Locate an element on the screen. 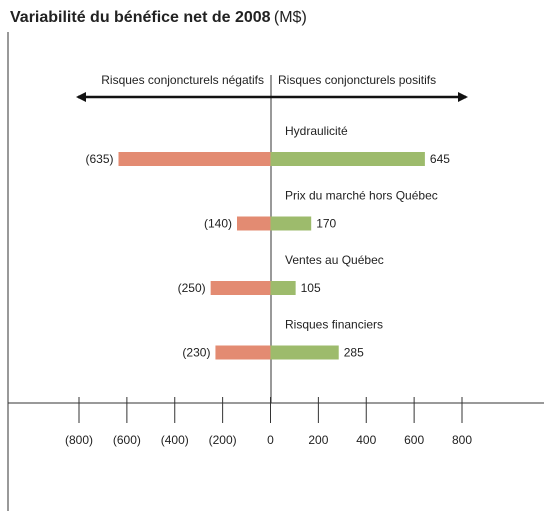 The image size is (544, 511). x-tick-label: 600 is located at coordinates (414, 440).